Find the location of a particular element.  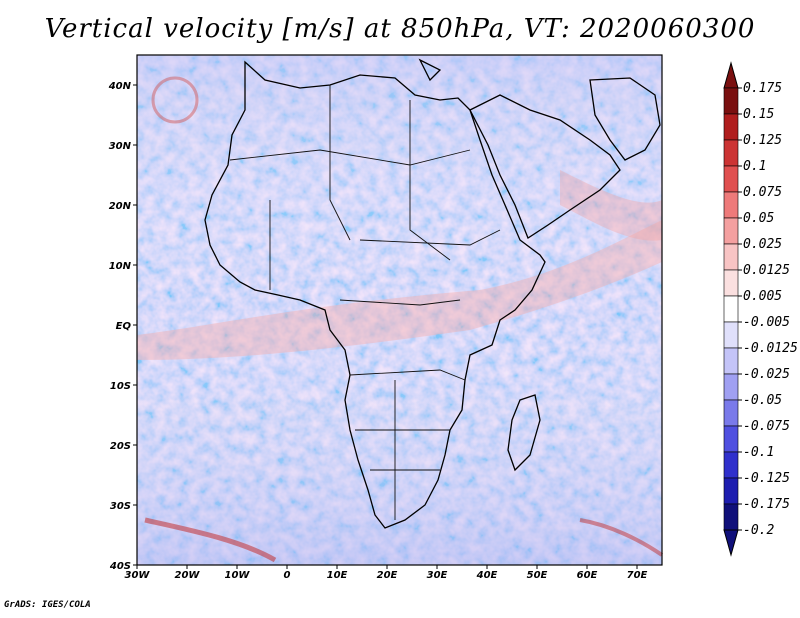

lon-label: 30E is located at coordinates (437, 575).